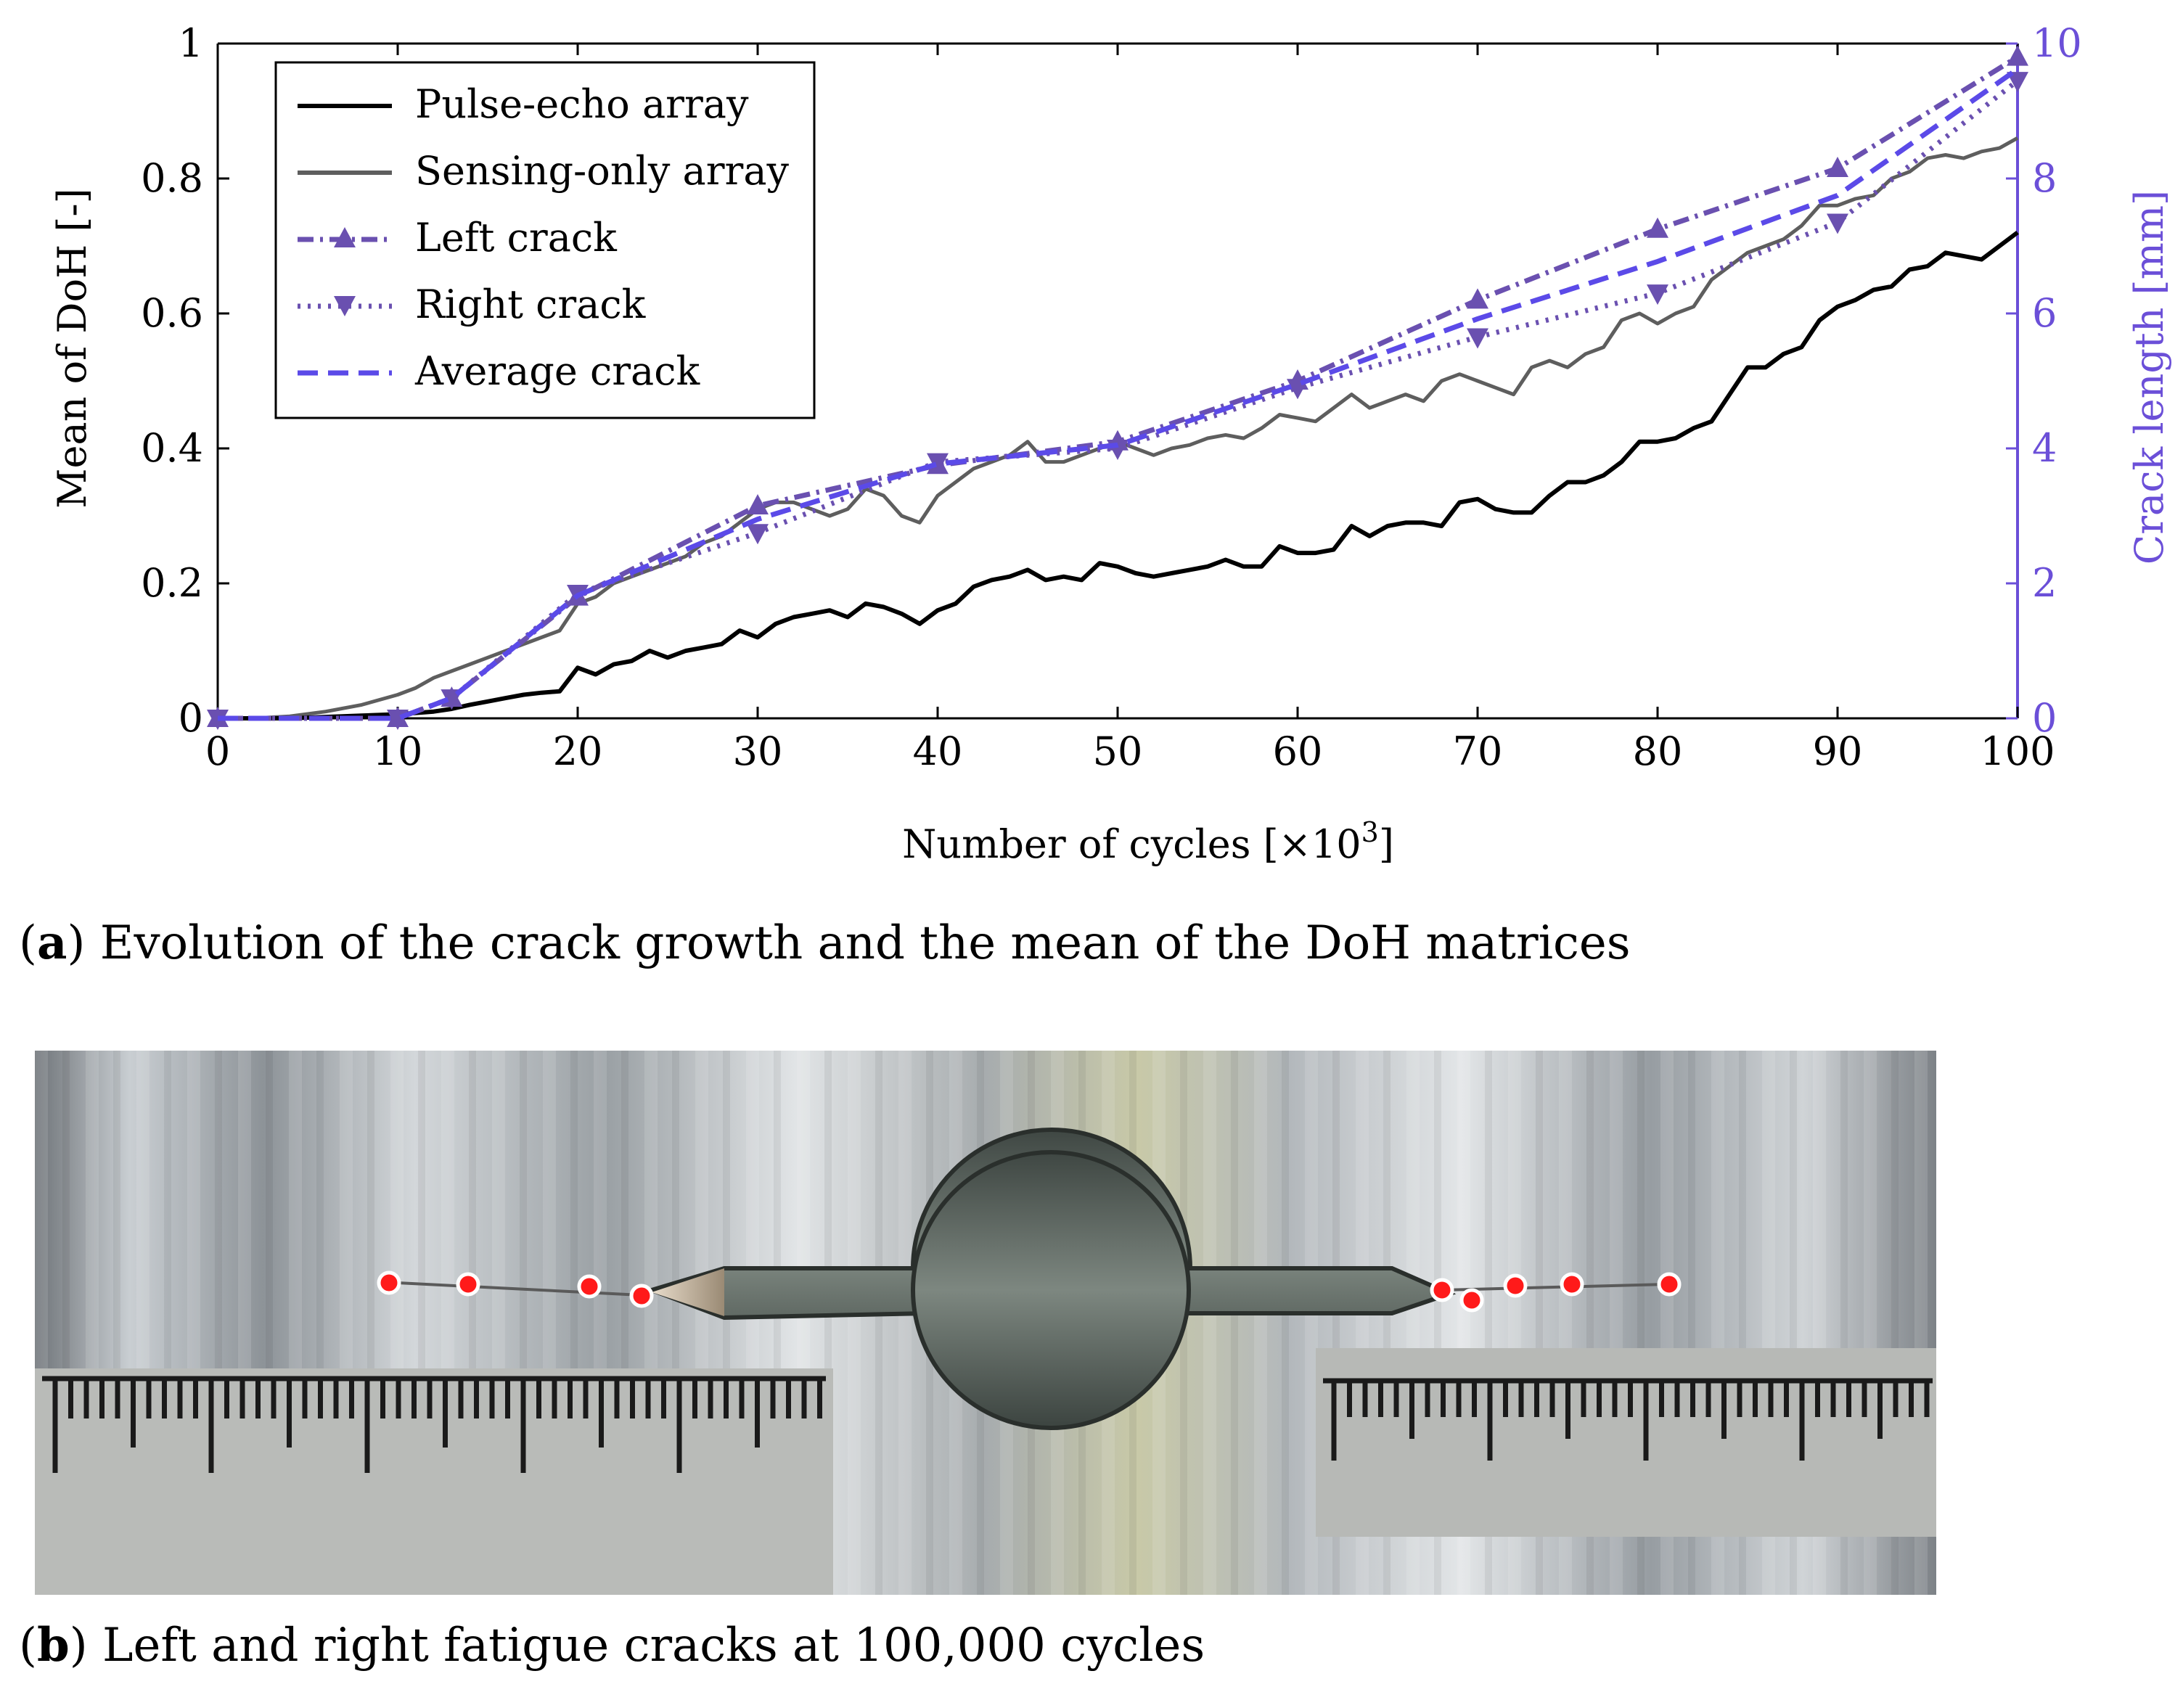 The height and width of the screenshot is (1708, 2183). Describe the element at coordinates (758, 751) in the screenshot. I see `x-tick-label: 30` at that location.